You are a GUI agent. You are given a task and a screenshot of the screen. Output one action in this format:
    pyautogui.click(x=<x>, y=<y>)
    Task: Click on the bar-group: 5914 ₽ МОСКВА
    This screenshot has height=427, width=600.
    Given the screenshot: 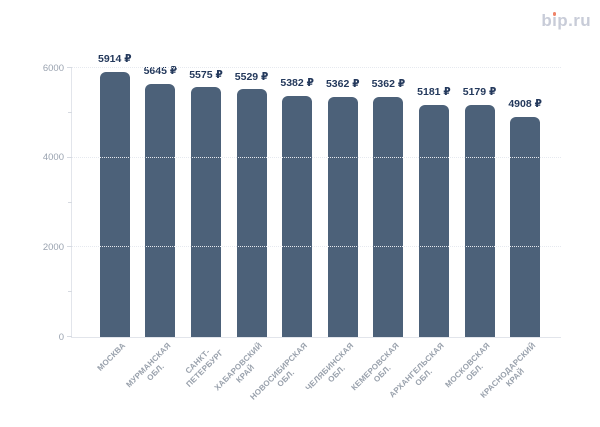 What is the action you would take?
    pyautogui.click(x=115, y=213)
    